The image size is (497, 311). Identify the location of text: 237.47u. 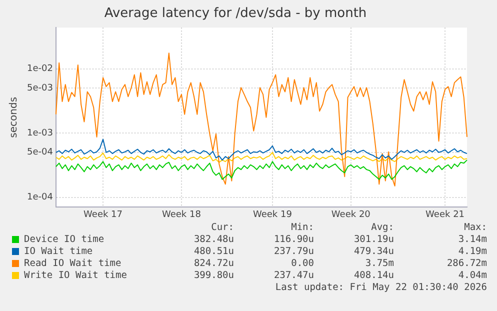
(293, 276).